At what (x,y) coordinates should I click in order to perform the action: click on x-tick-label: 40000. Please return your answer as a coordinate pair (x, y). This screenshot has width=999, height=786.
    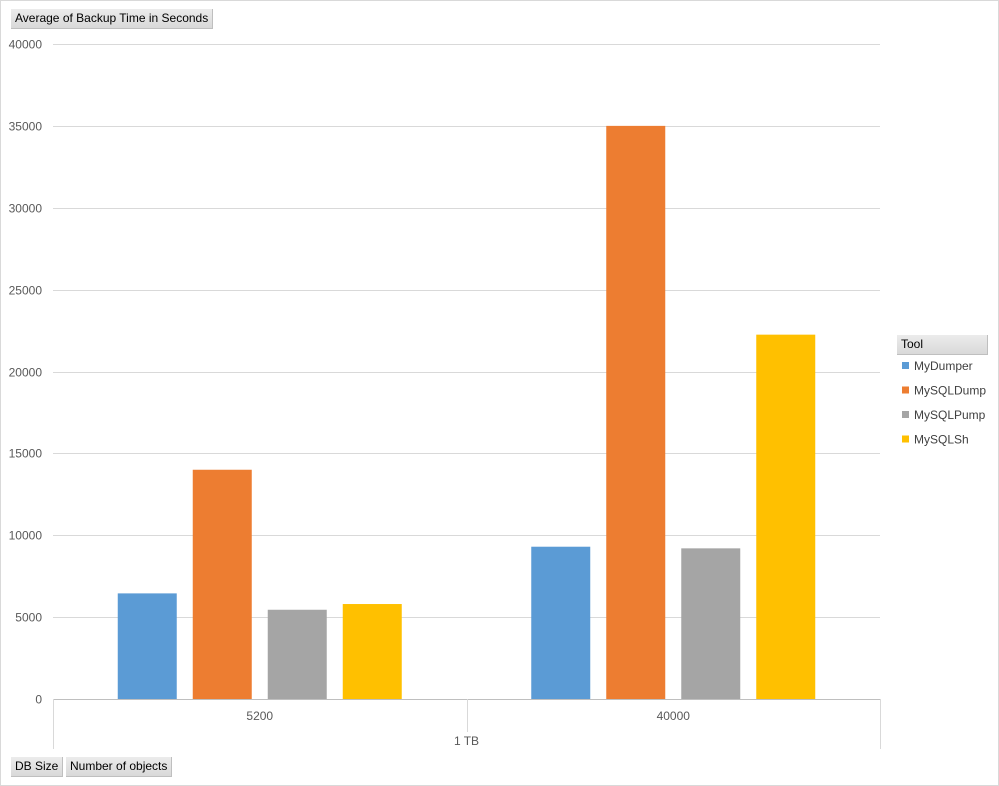
    Looking at the image, I should click on (674, 716).